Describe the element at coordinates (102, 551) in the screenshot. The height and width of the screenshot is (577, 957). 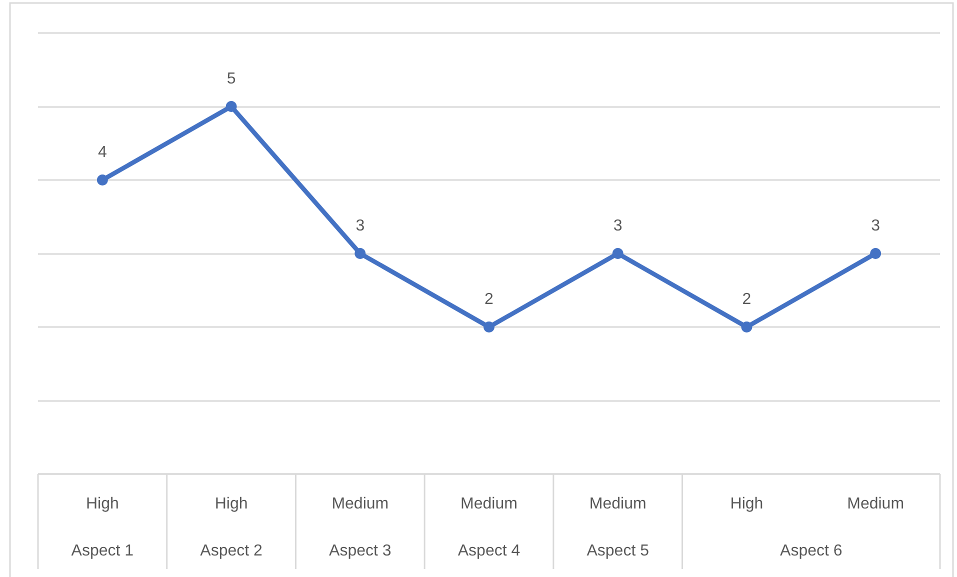
I see `text: Aspect 1` at that location.